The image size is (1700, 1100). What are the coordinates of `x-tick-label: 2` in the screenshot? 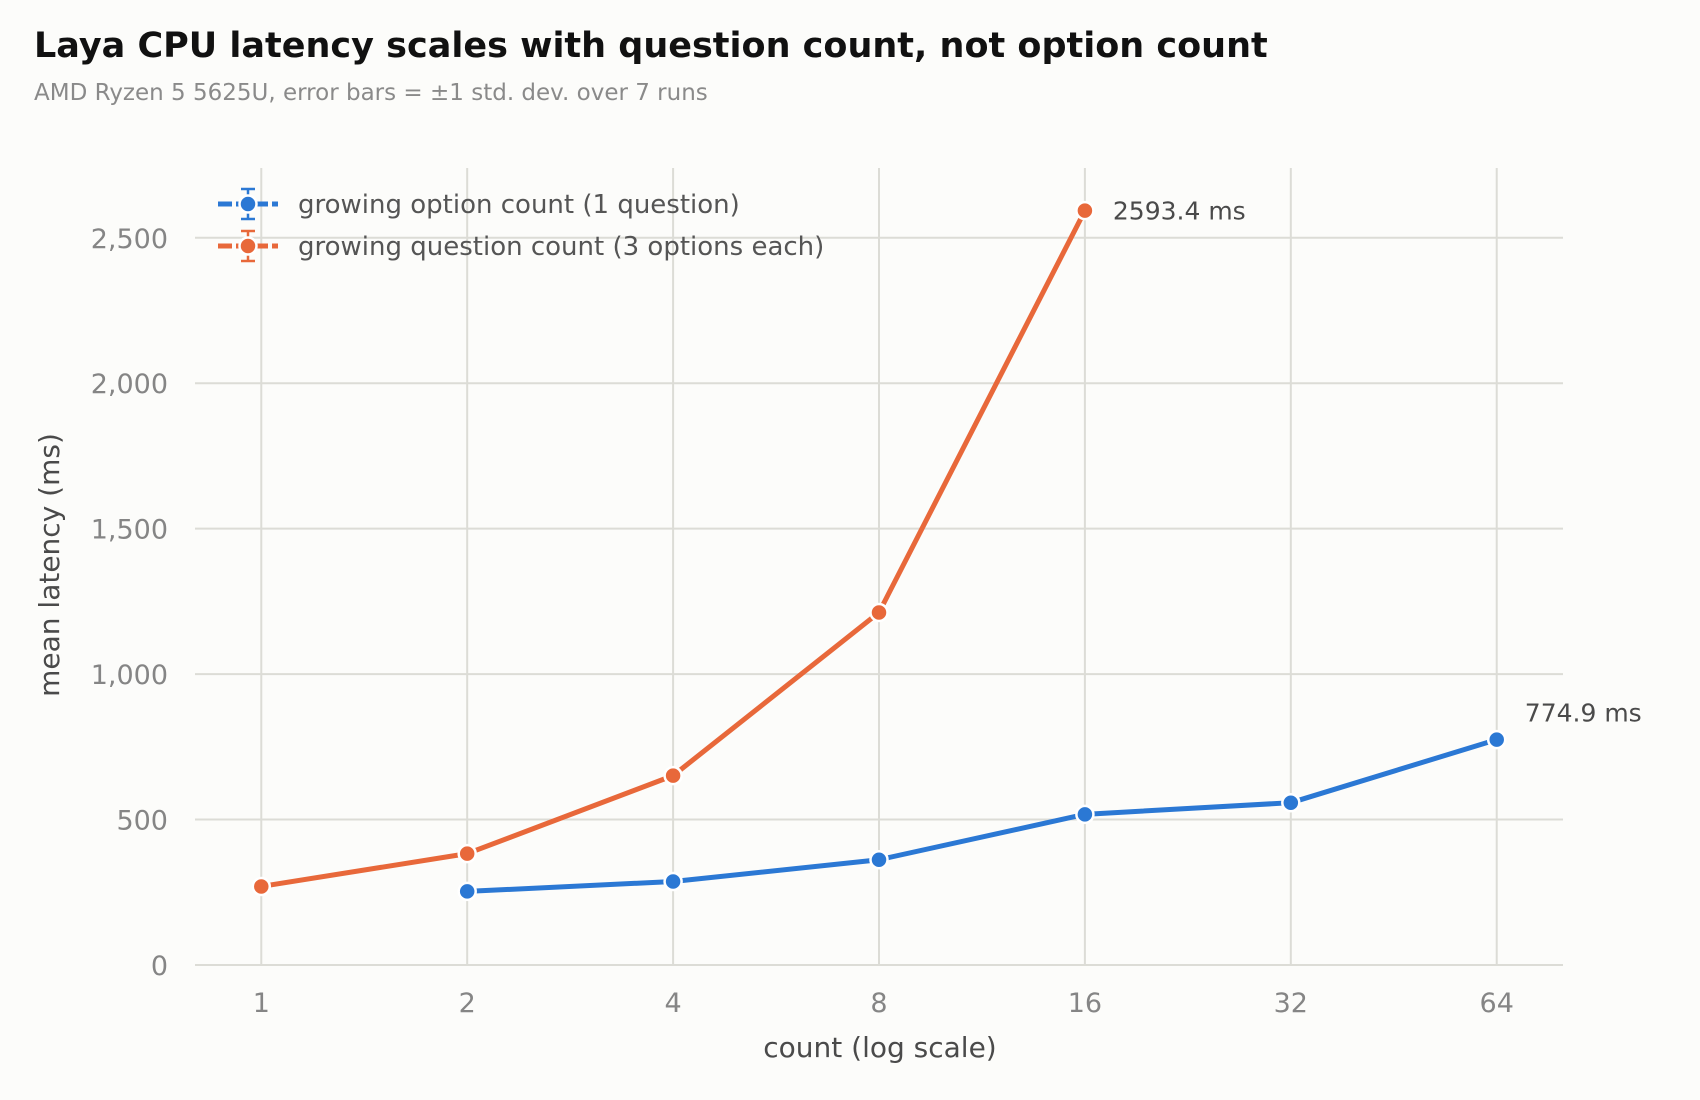 It's located at (467, 1003).